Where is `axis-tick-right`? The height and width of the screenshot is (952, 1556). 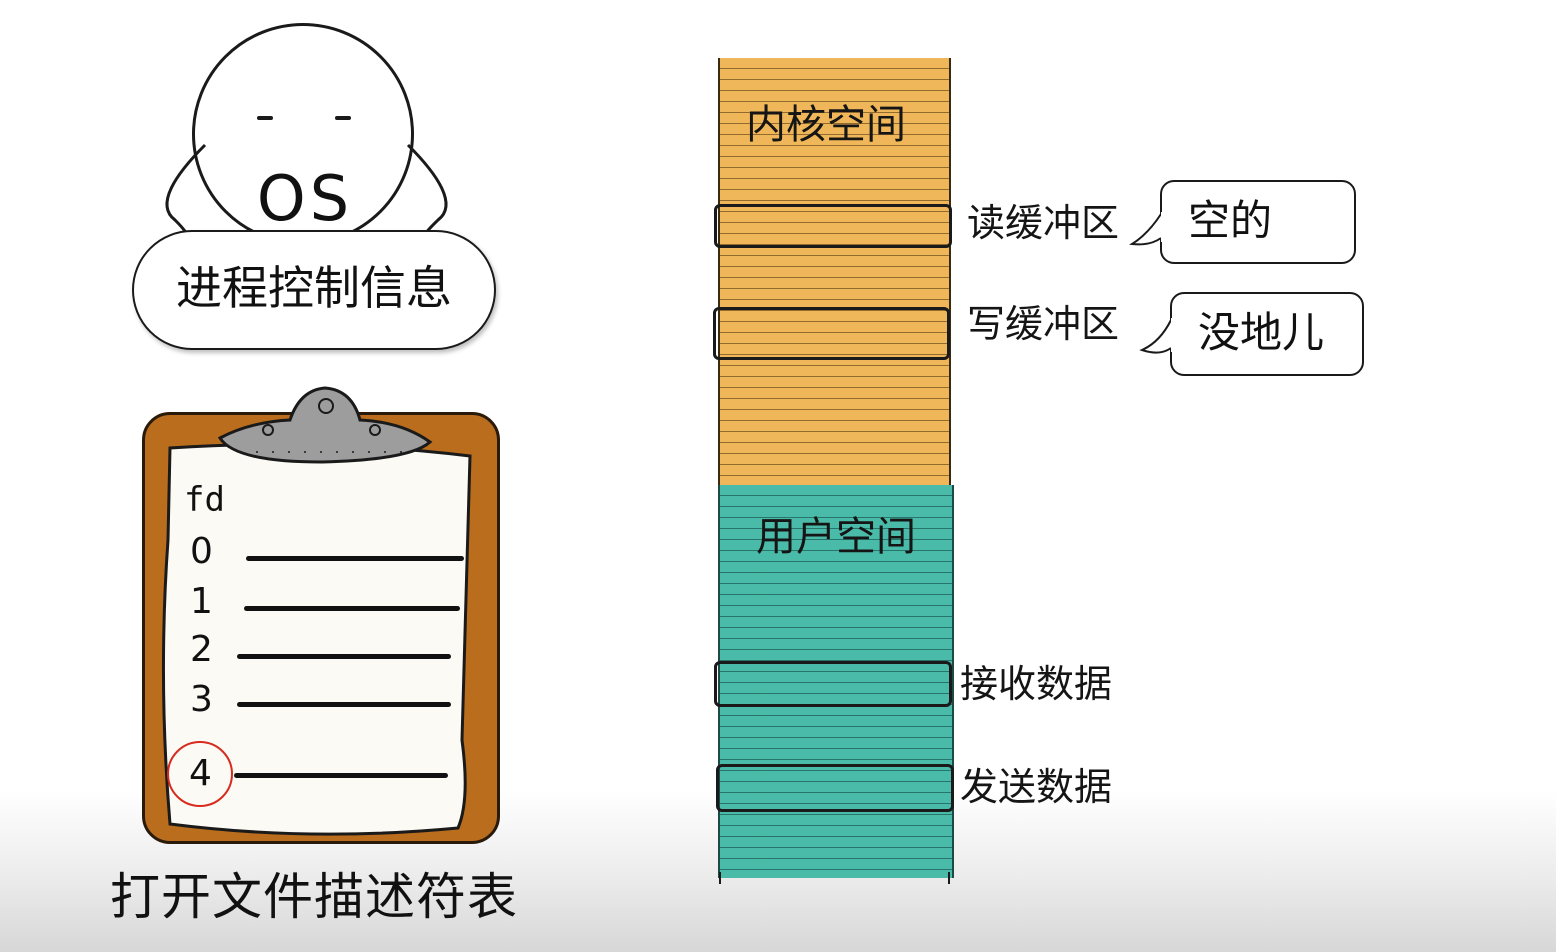
axis-tick-right is located at coordinates (949, 878).